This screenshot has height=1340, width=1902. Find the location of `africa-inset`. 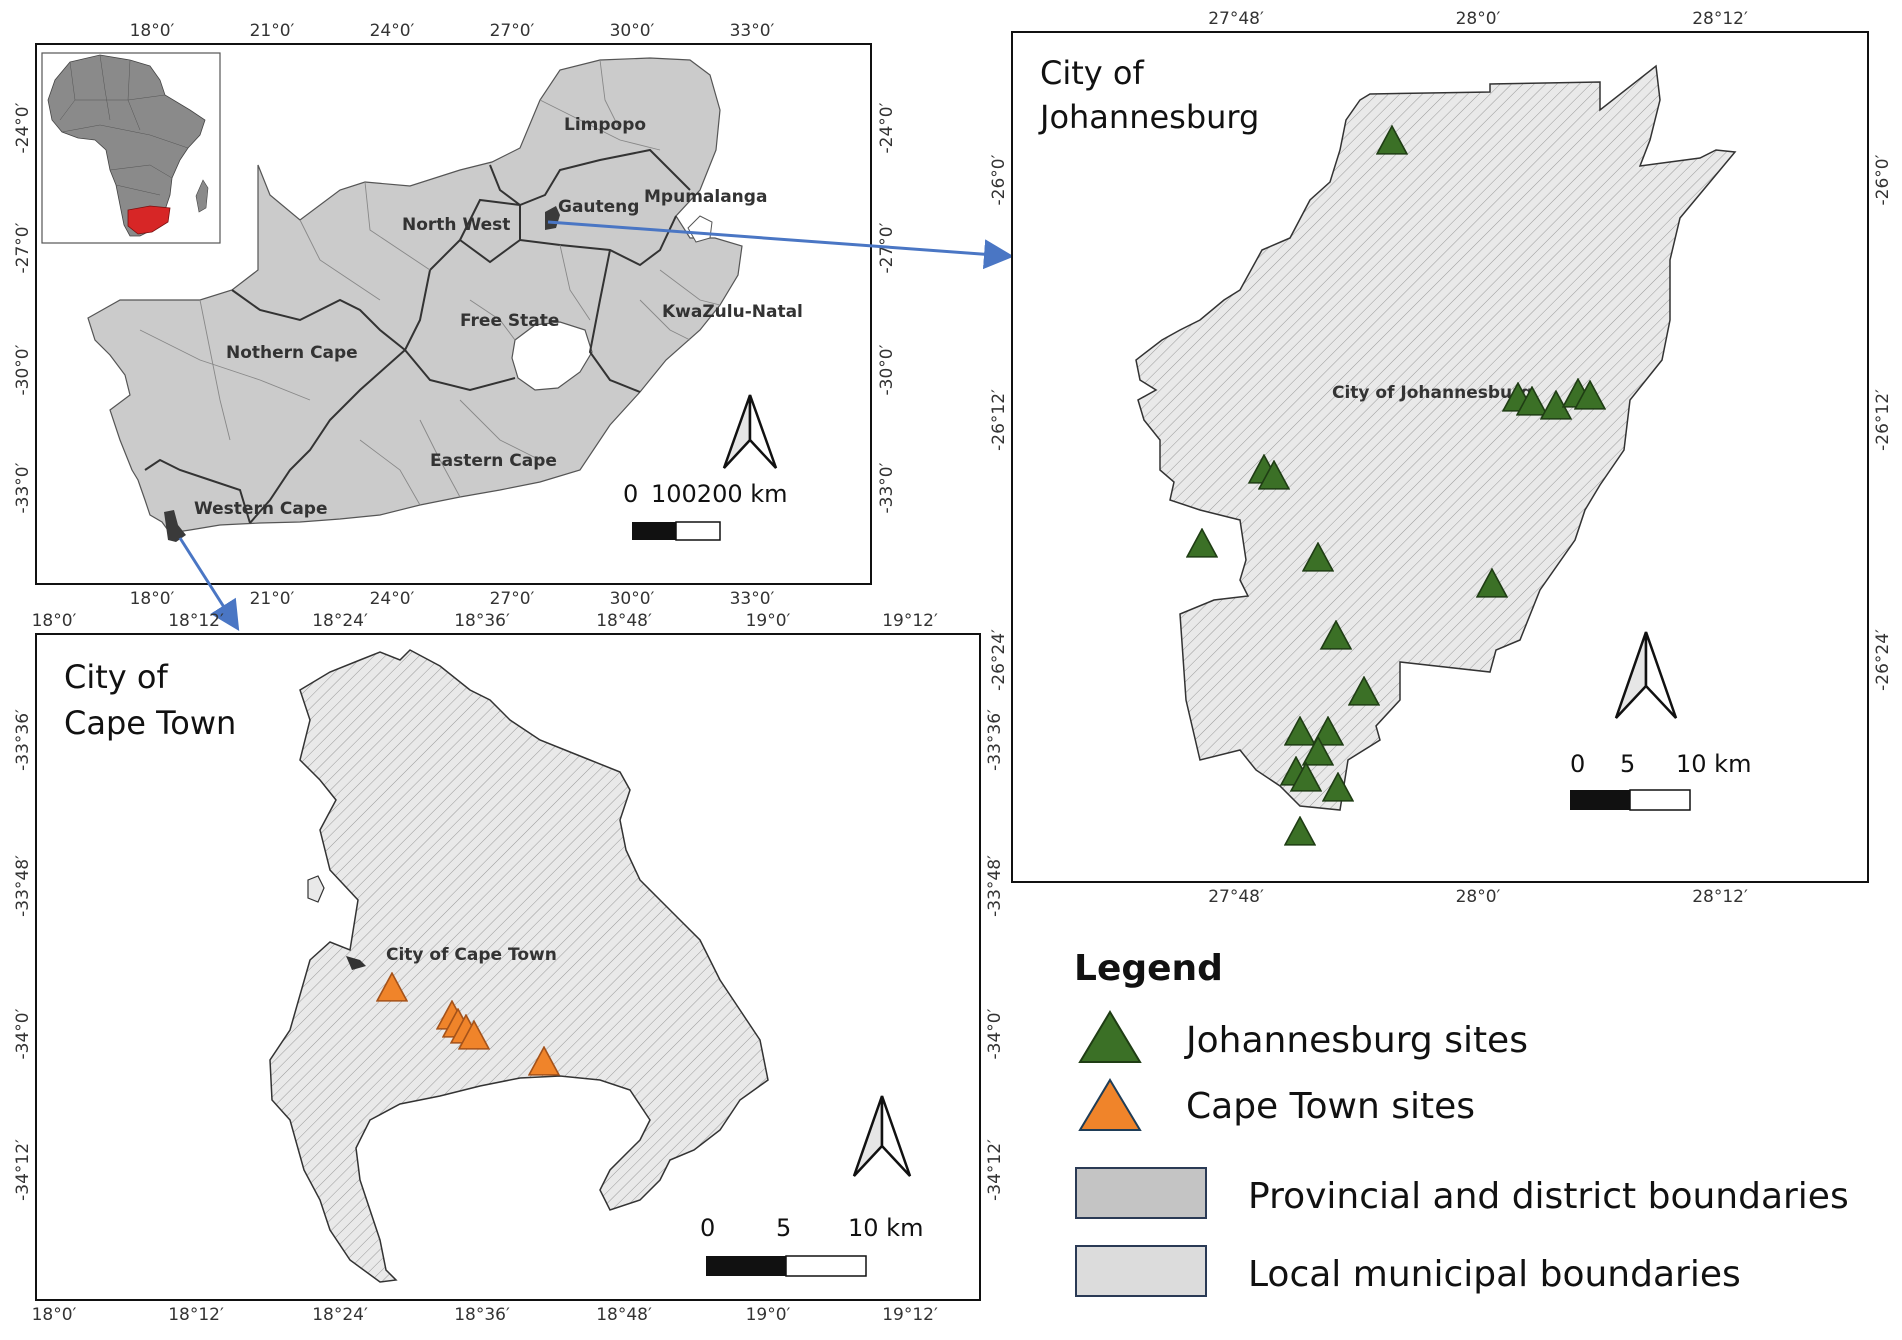

africa-inset is located at coordinates (131, 148).